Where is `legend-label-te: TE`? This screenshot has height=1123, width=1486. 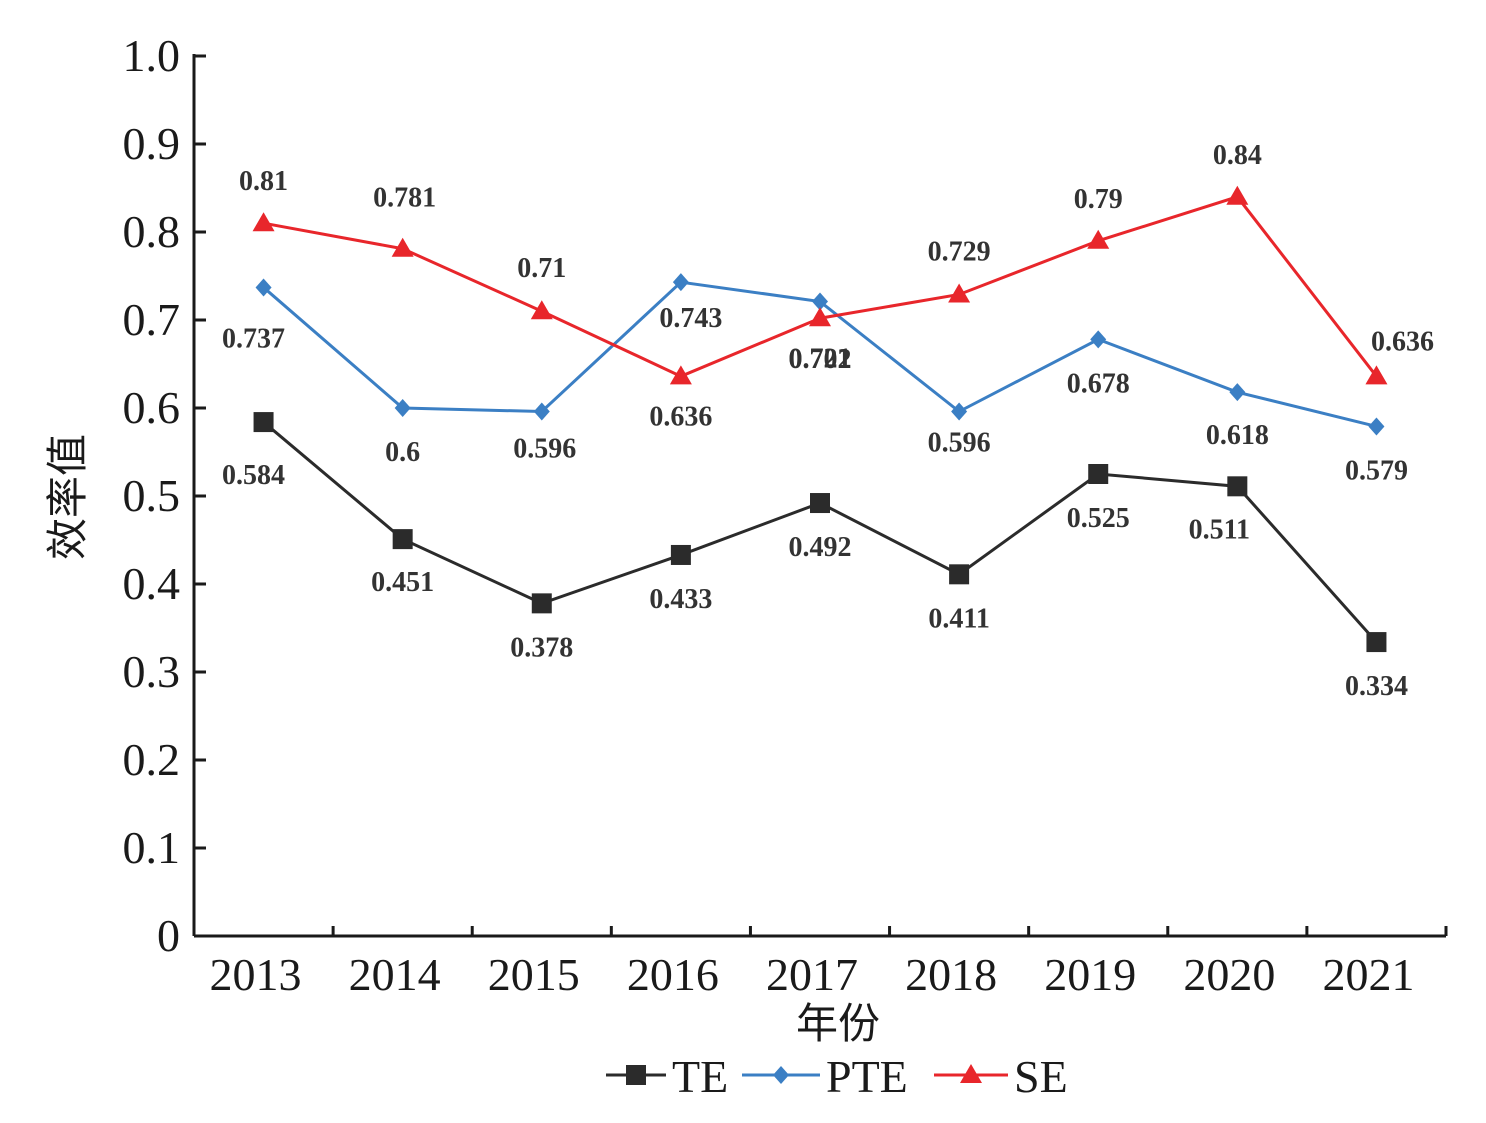 legend-label-te: TE is located at coordinates (700, 1076).